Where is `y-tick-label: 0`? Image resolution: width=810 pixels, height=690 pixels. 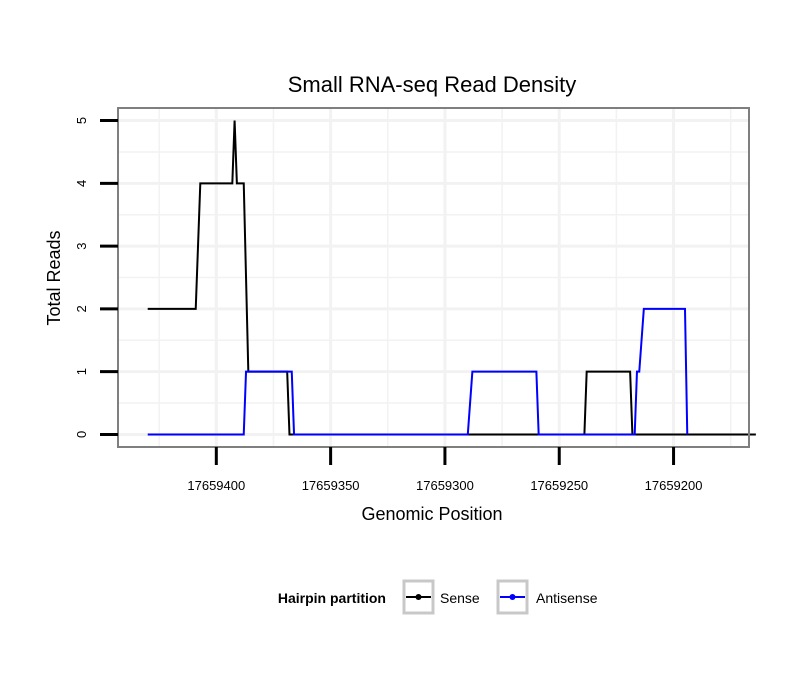
y-tick-label: 0 is located at coordinates (81, 434).